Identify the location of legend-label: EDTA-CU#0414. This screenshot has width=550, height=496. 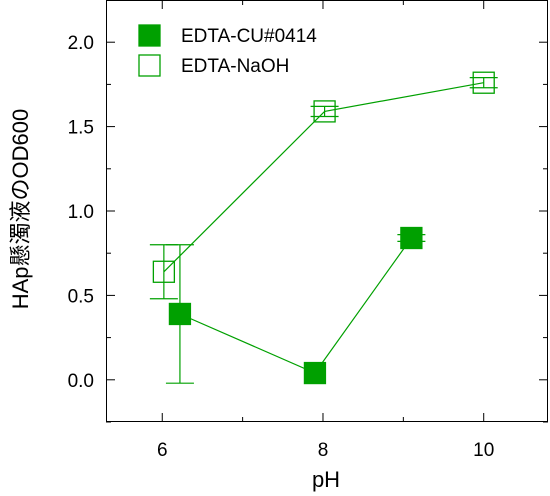
(249, 36).